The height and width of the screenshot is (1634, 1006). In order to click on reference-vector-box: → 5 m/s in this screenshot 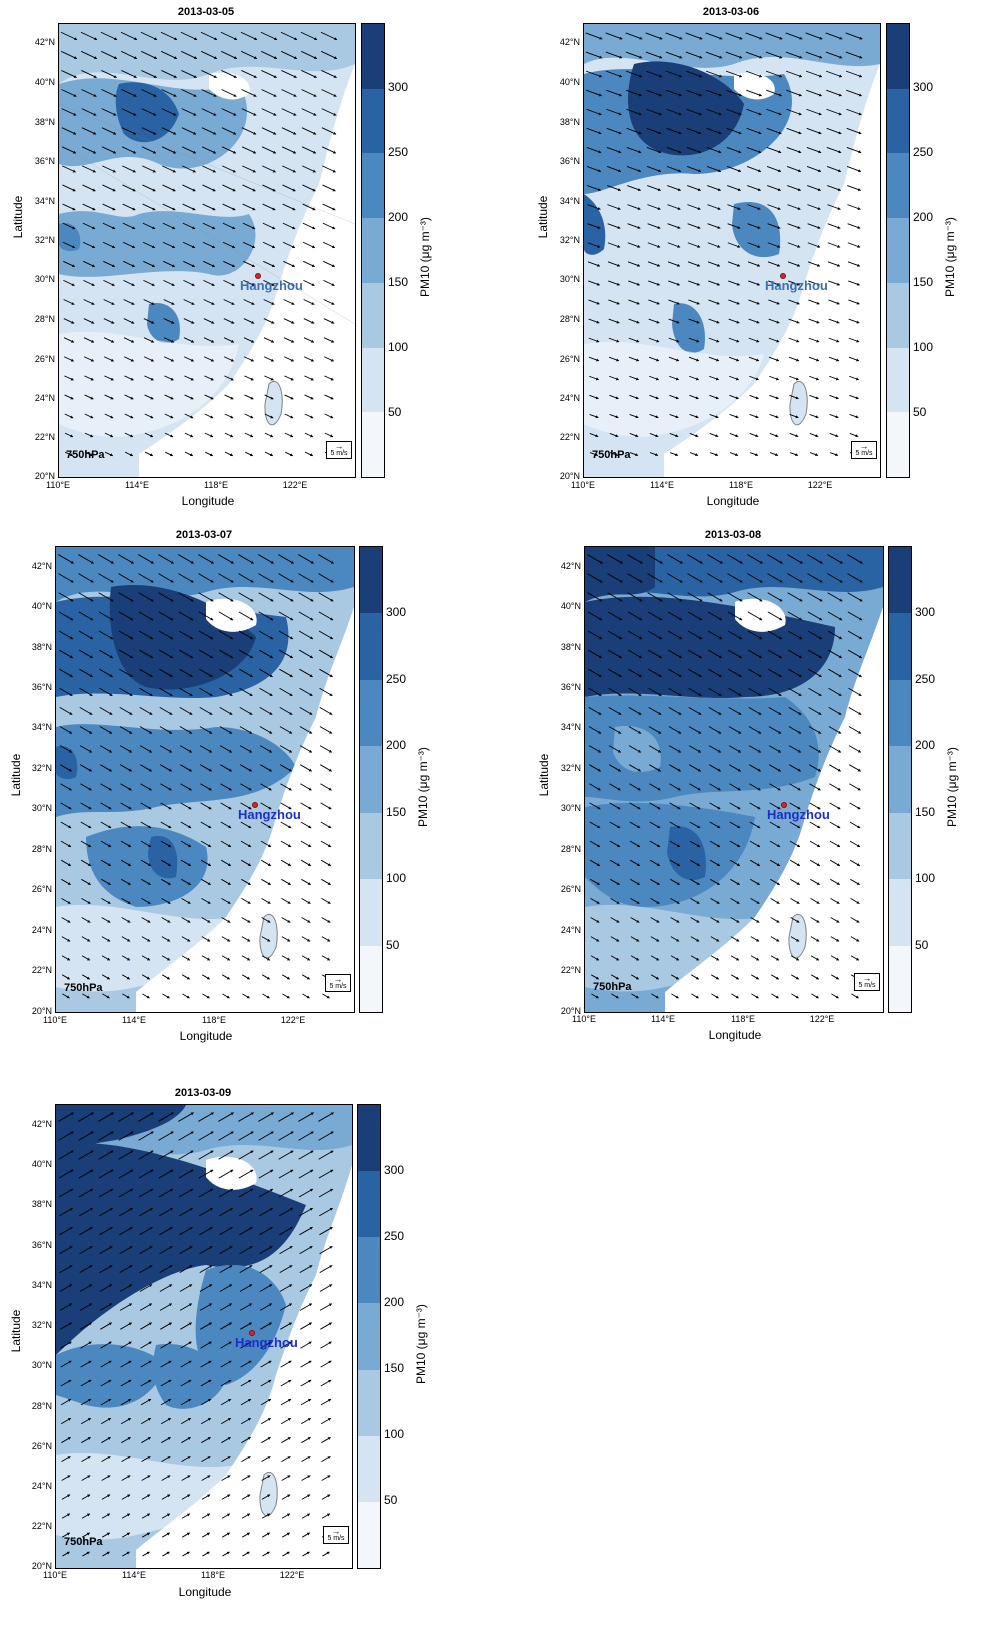, I will do `click(339, 450)`.